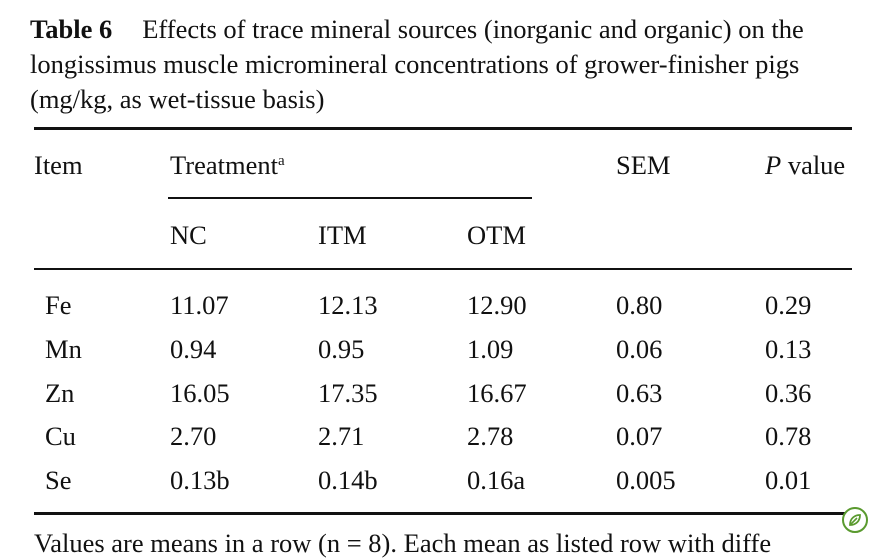  Describe the element at coordinates (639, 305) in the screenshot. I see `cell-sem: 0.80` at that location.